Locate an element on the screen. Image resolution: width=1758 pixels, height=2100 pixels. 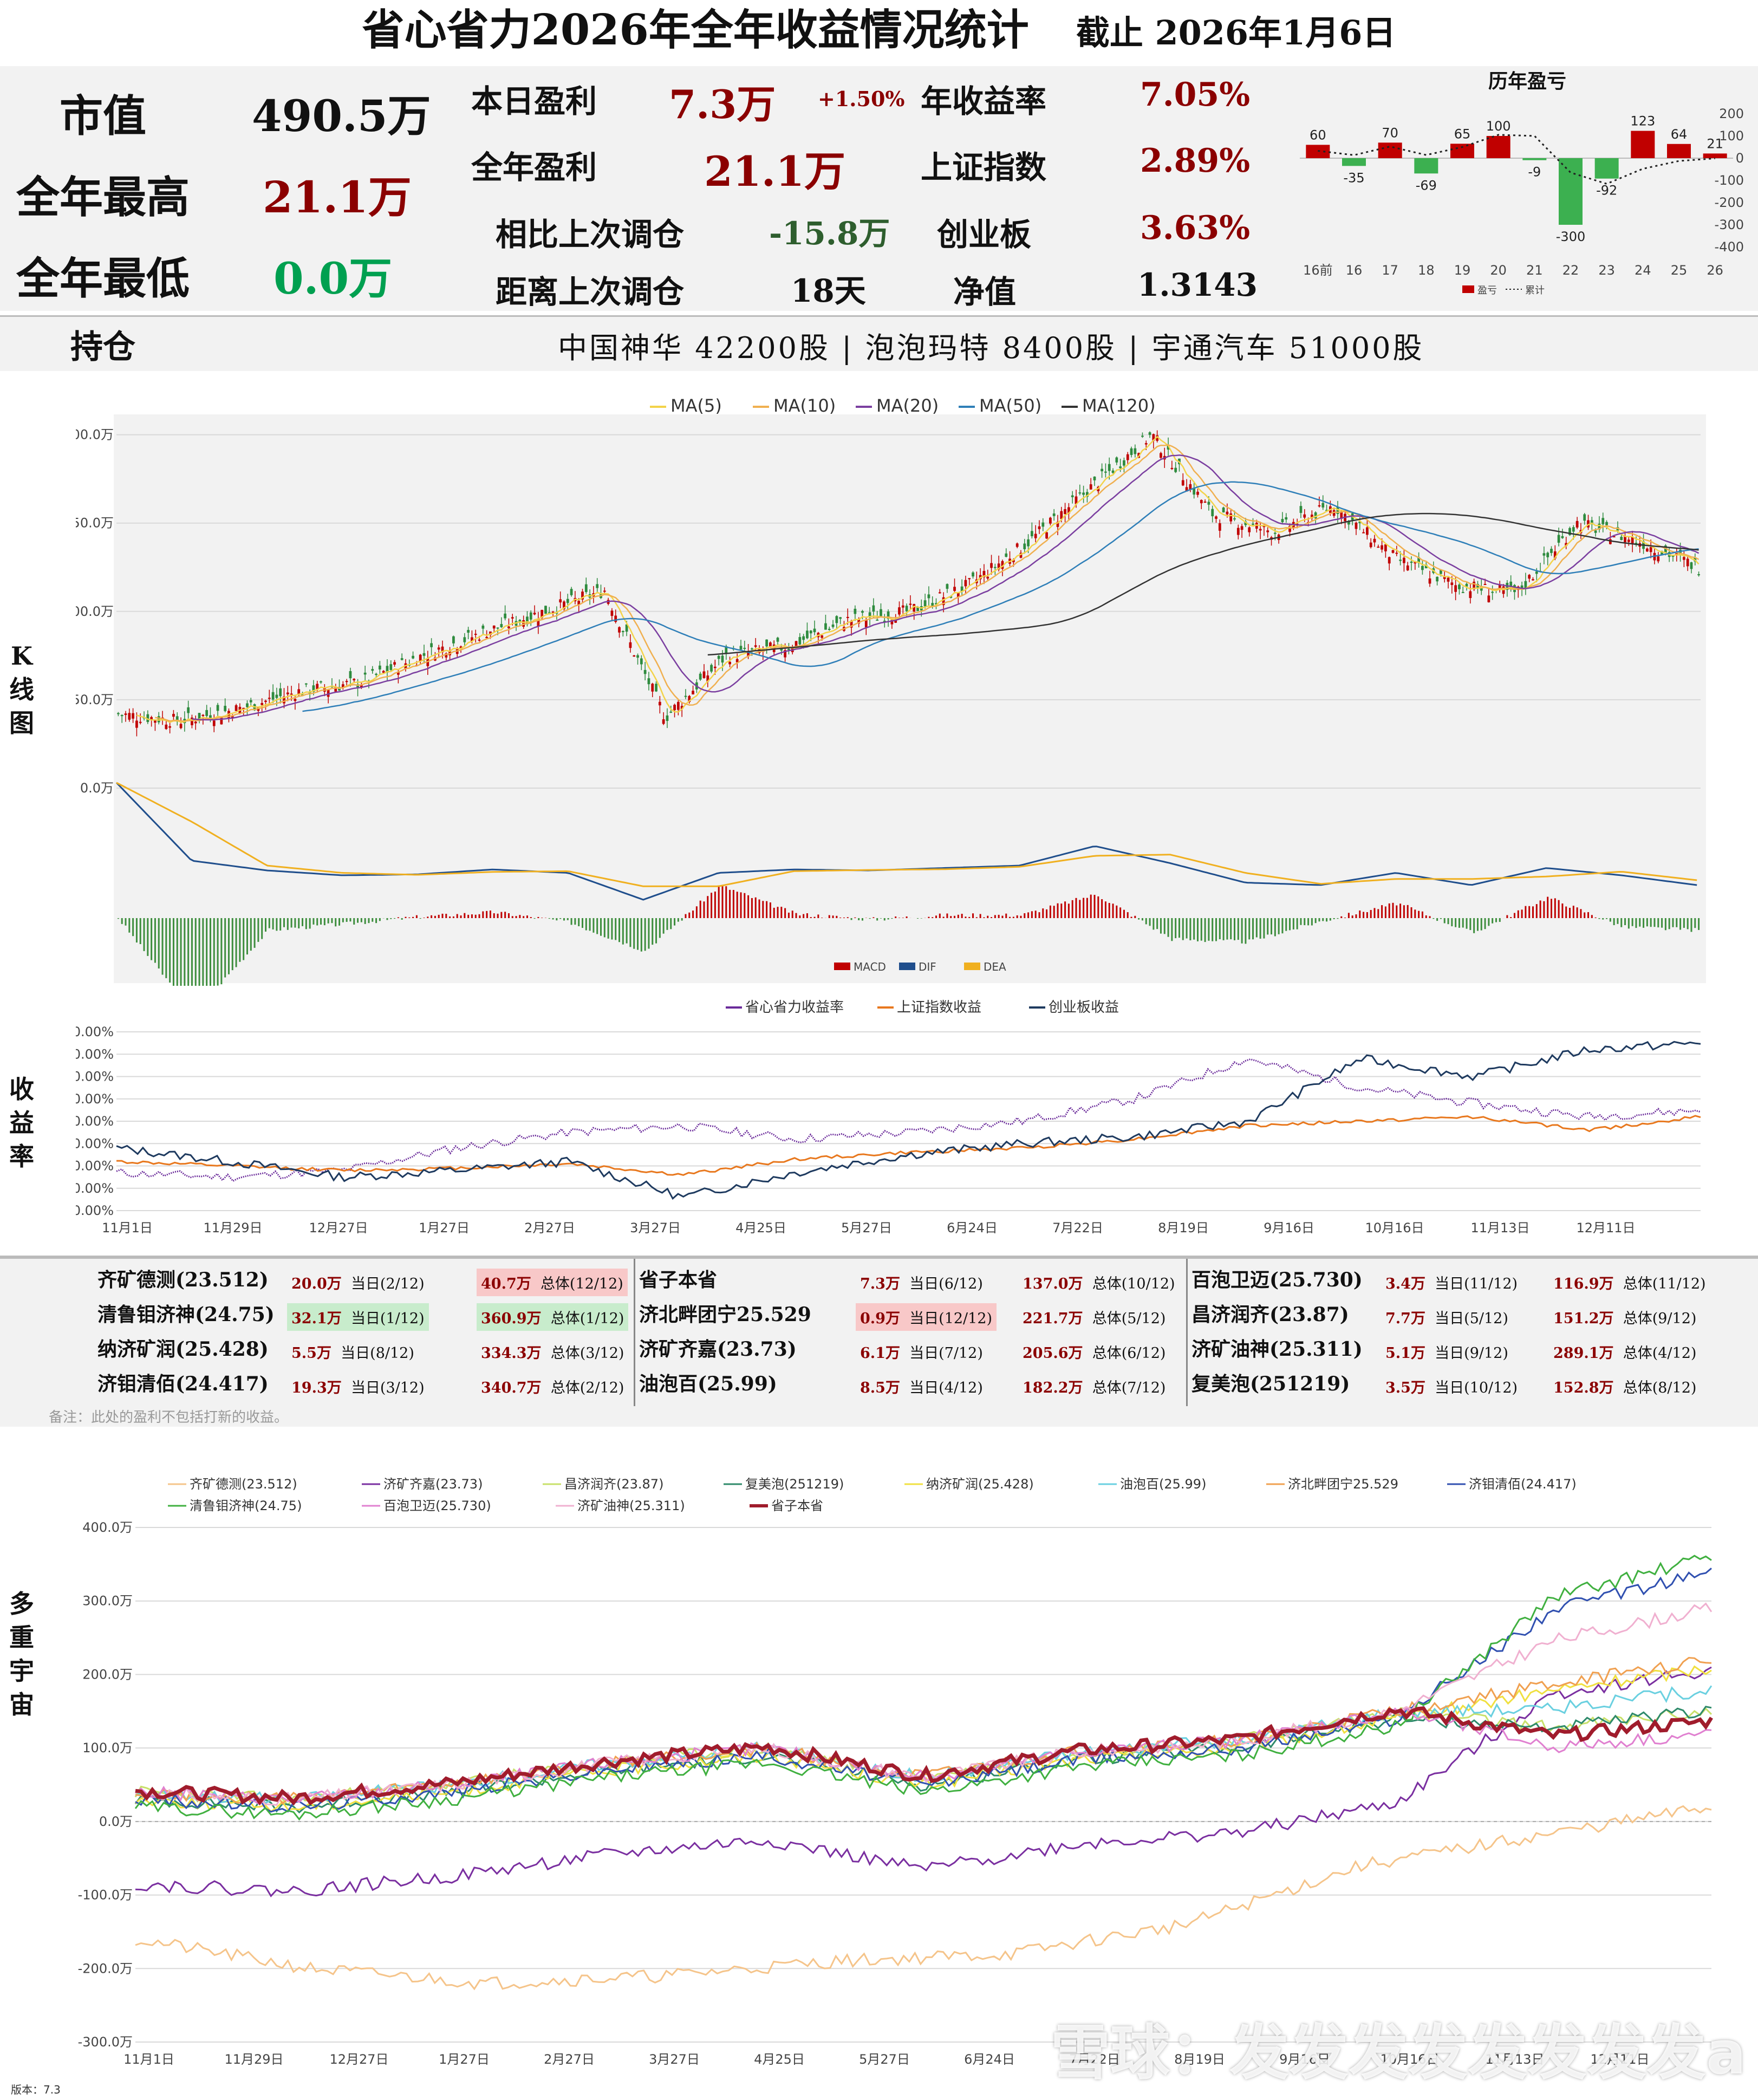
page-title: 省心省力2026年全年收益情况统计 截止 2026年1月6日 is located at coordinates (879, 30).